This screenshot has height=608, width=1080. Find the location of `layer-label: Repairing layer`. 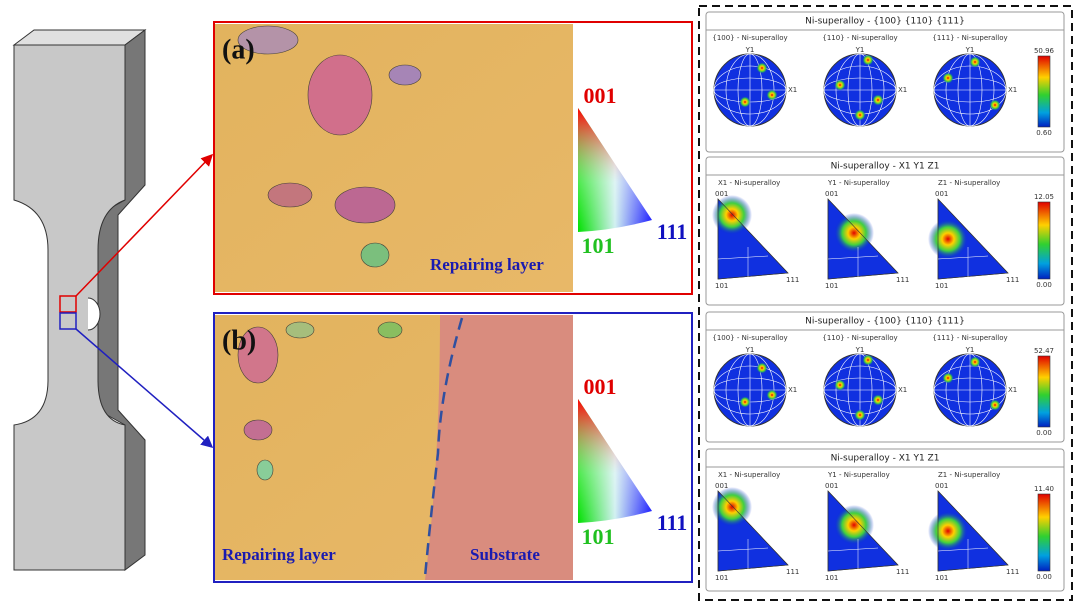

layer-label: Repairing layer is located at coordinates (487, 264).